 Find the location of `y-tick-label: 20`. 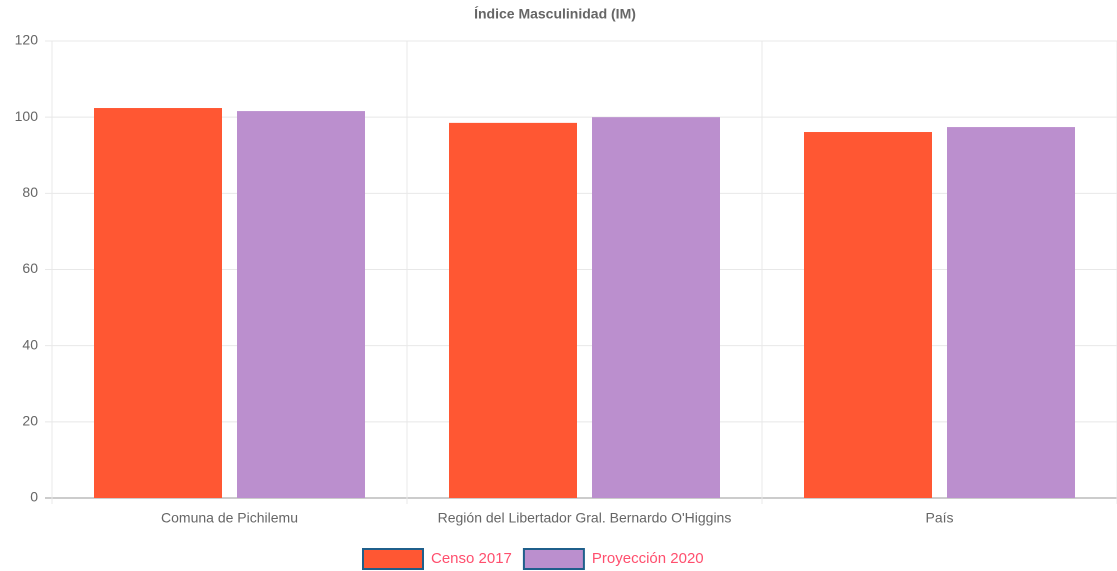

y-tick-label: 20 is located at coordinates (30, 421).